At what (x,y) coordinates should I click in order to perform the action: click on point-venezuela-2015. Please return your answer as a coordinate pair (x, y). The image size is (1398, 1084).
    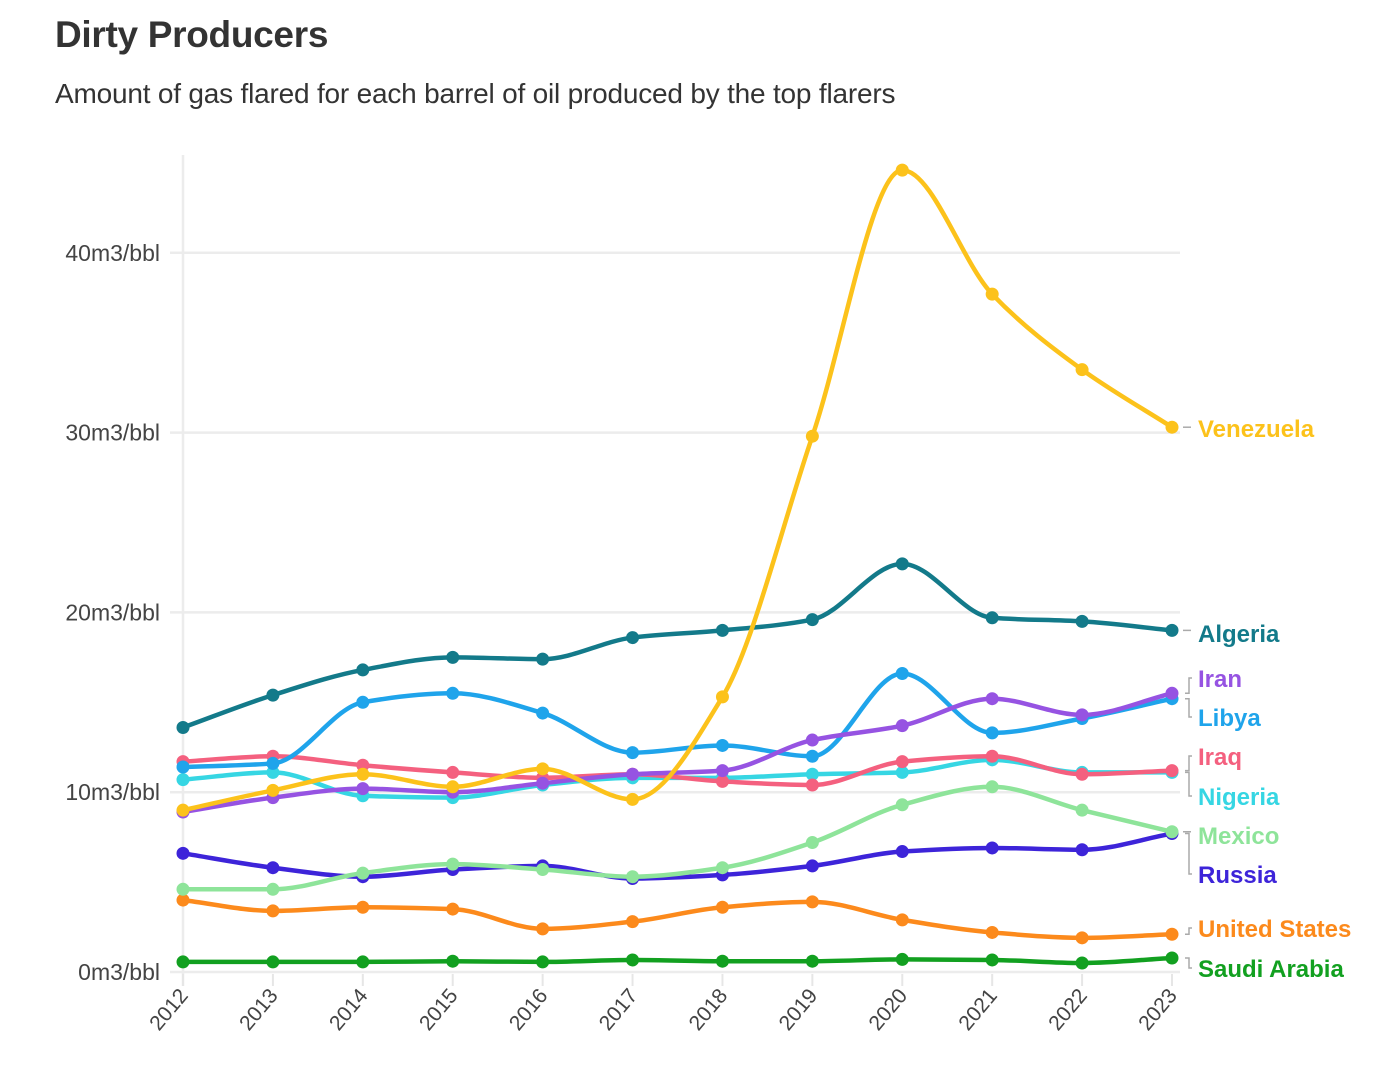
    Looking at the image, I should click on (453, 787).